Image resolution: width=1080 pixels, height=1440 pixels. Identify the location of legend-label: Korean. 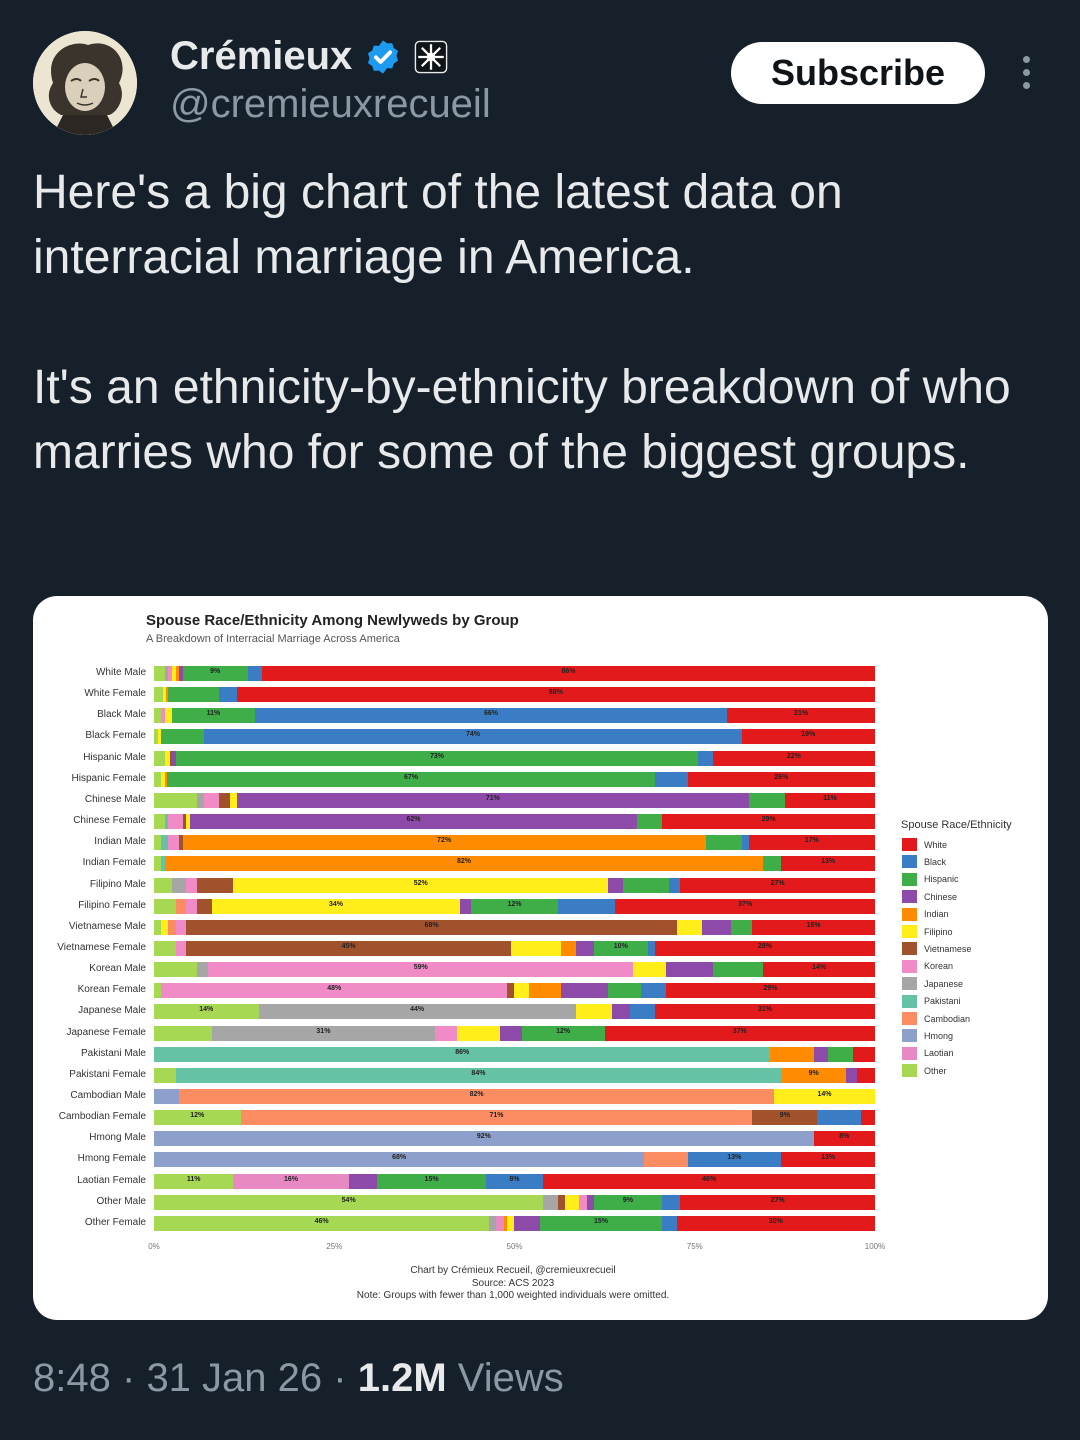
(939, 966).